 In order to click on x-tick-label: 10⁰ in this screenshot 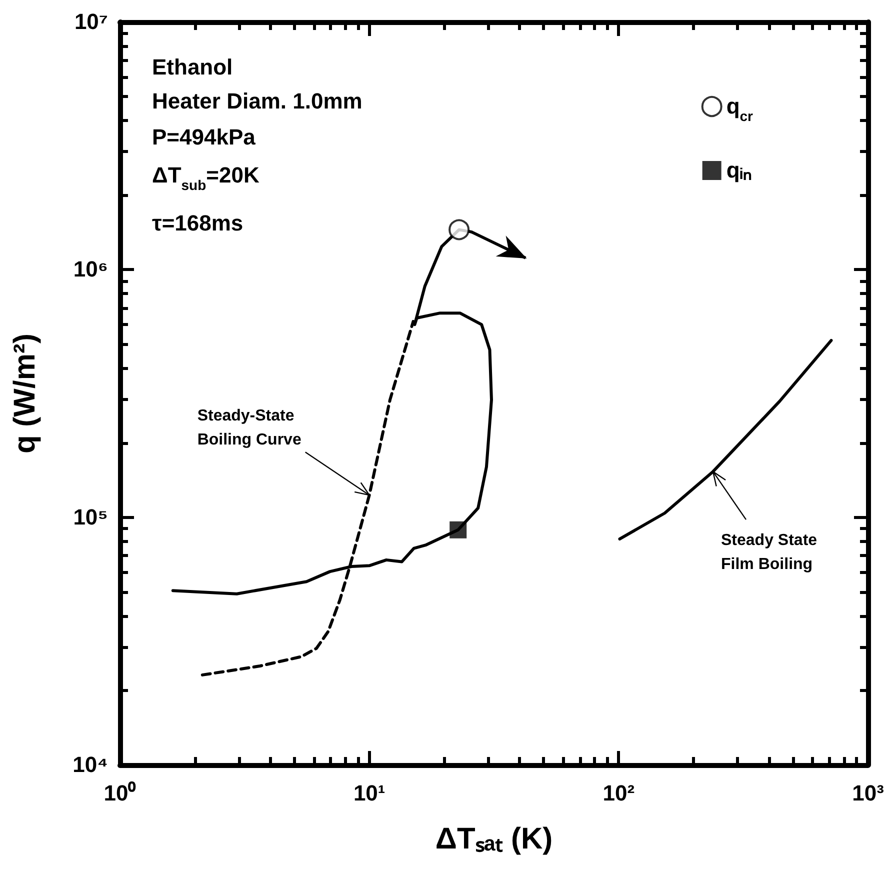, I will do `click(120, 793)`.